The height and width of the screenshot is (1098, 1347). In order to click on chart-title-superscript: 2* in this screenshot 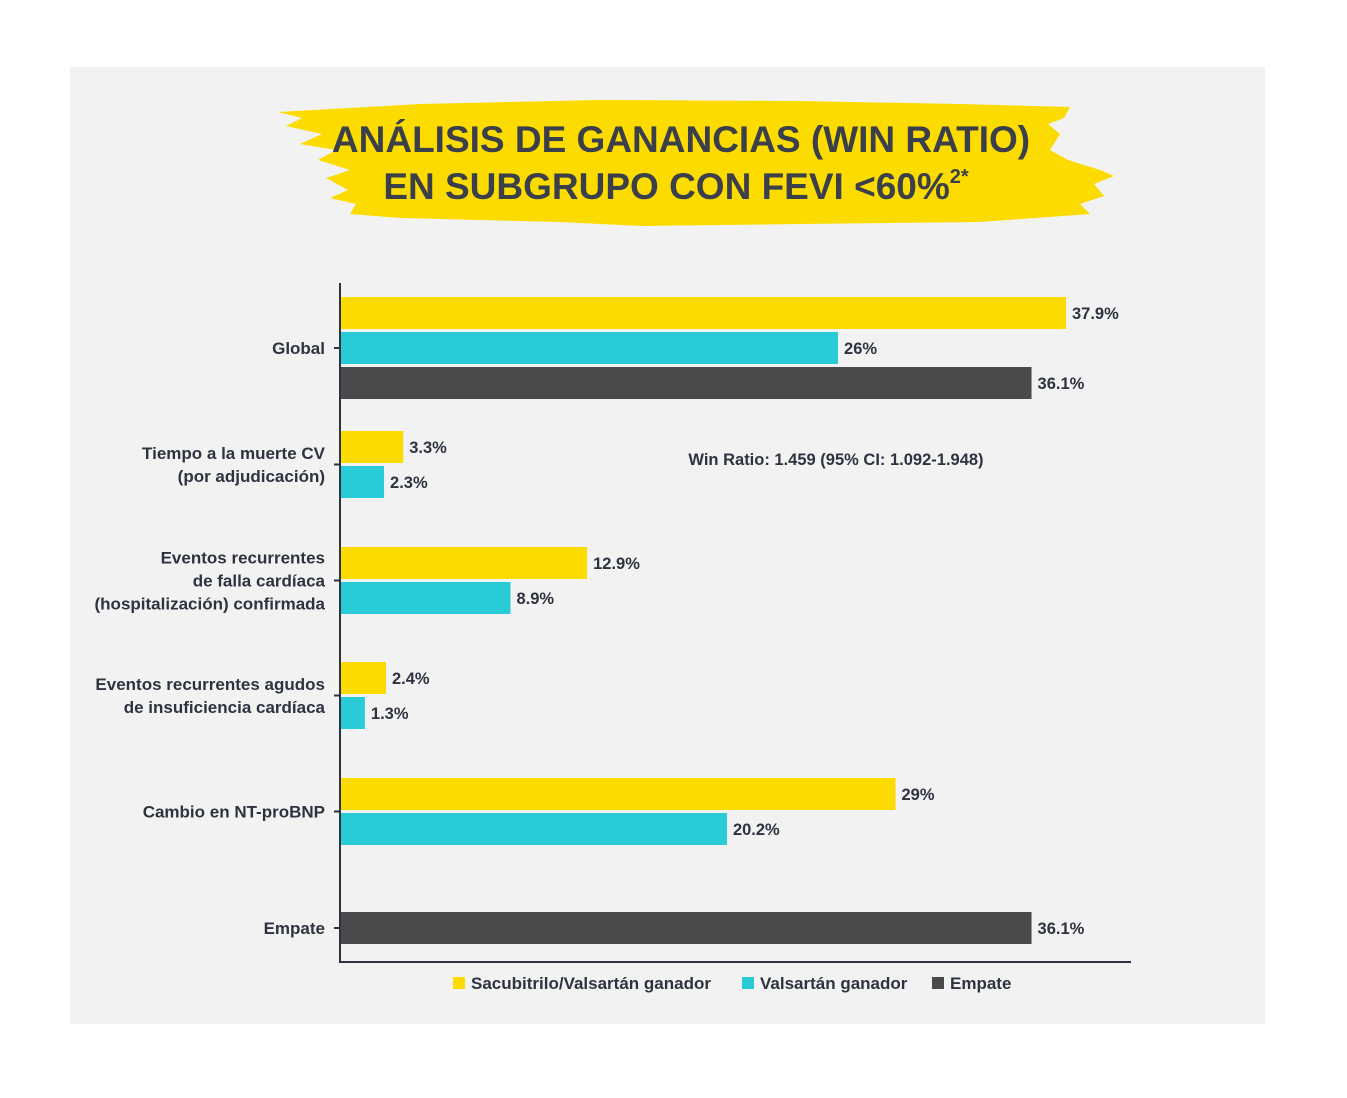, I will do `click(959, 177)`.